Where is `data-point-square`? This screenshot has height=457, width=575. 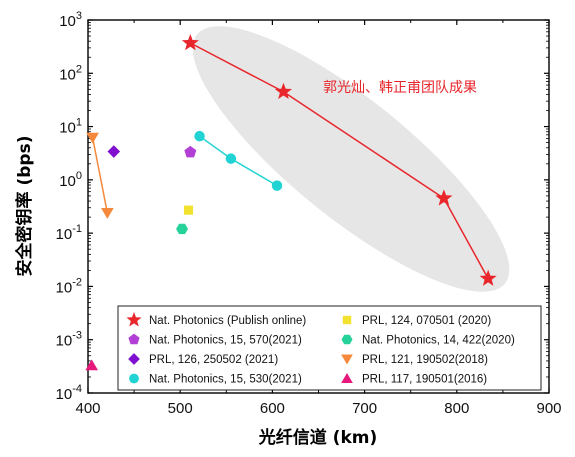
data-point-square is located at coordinates (188, 210).